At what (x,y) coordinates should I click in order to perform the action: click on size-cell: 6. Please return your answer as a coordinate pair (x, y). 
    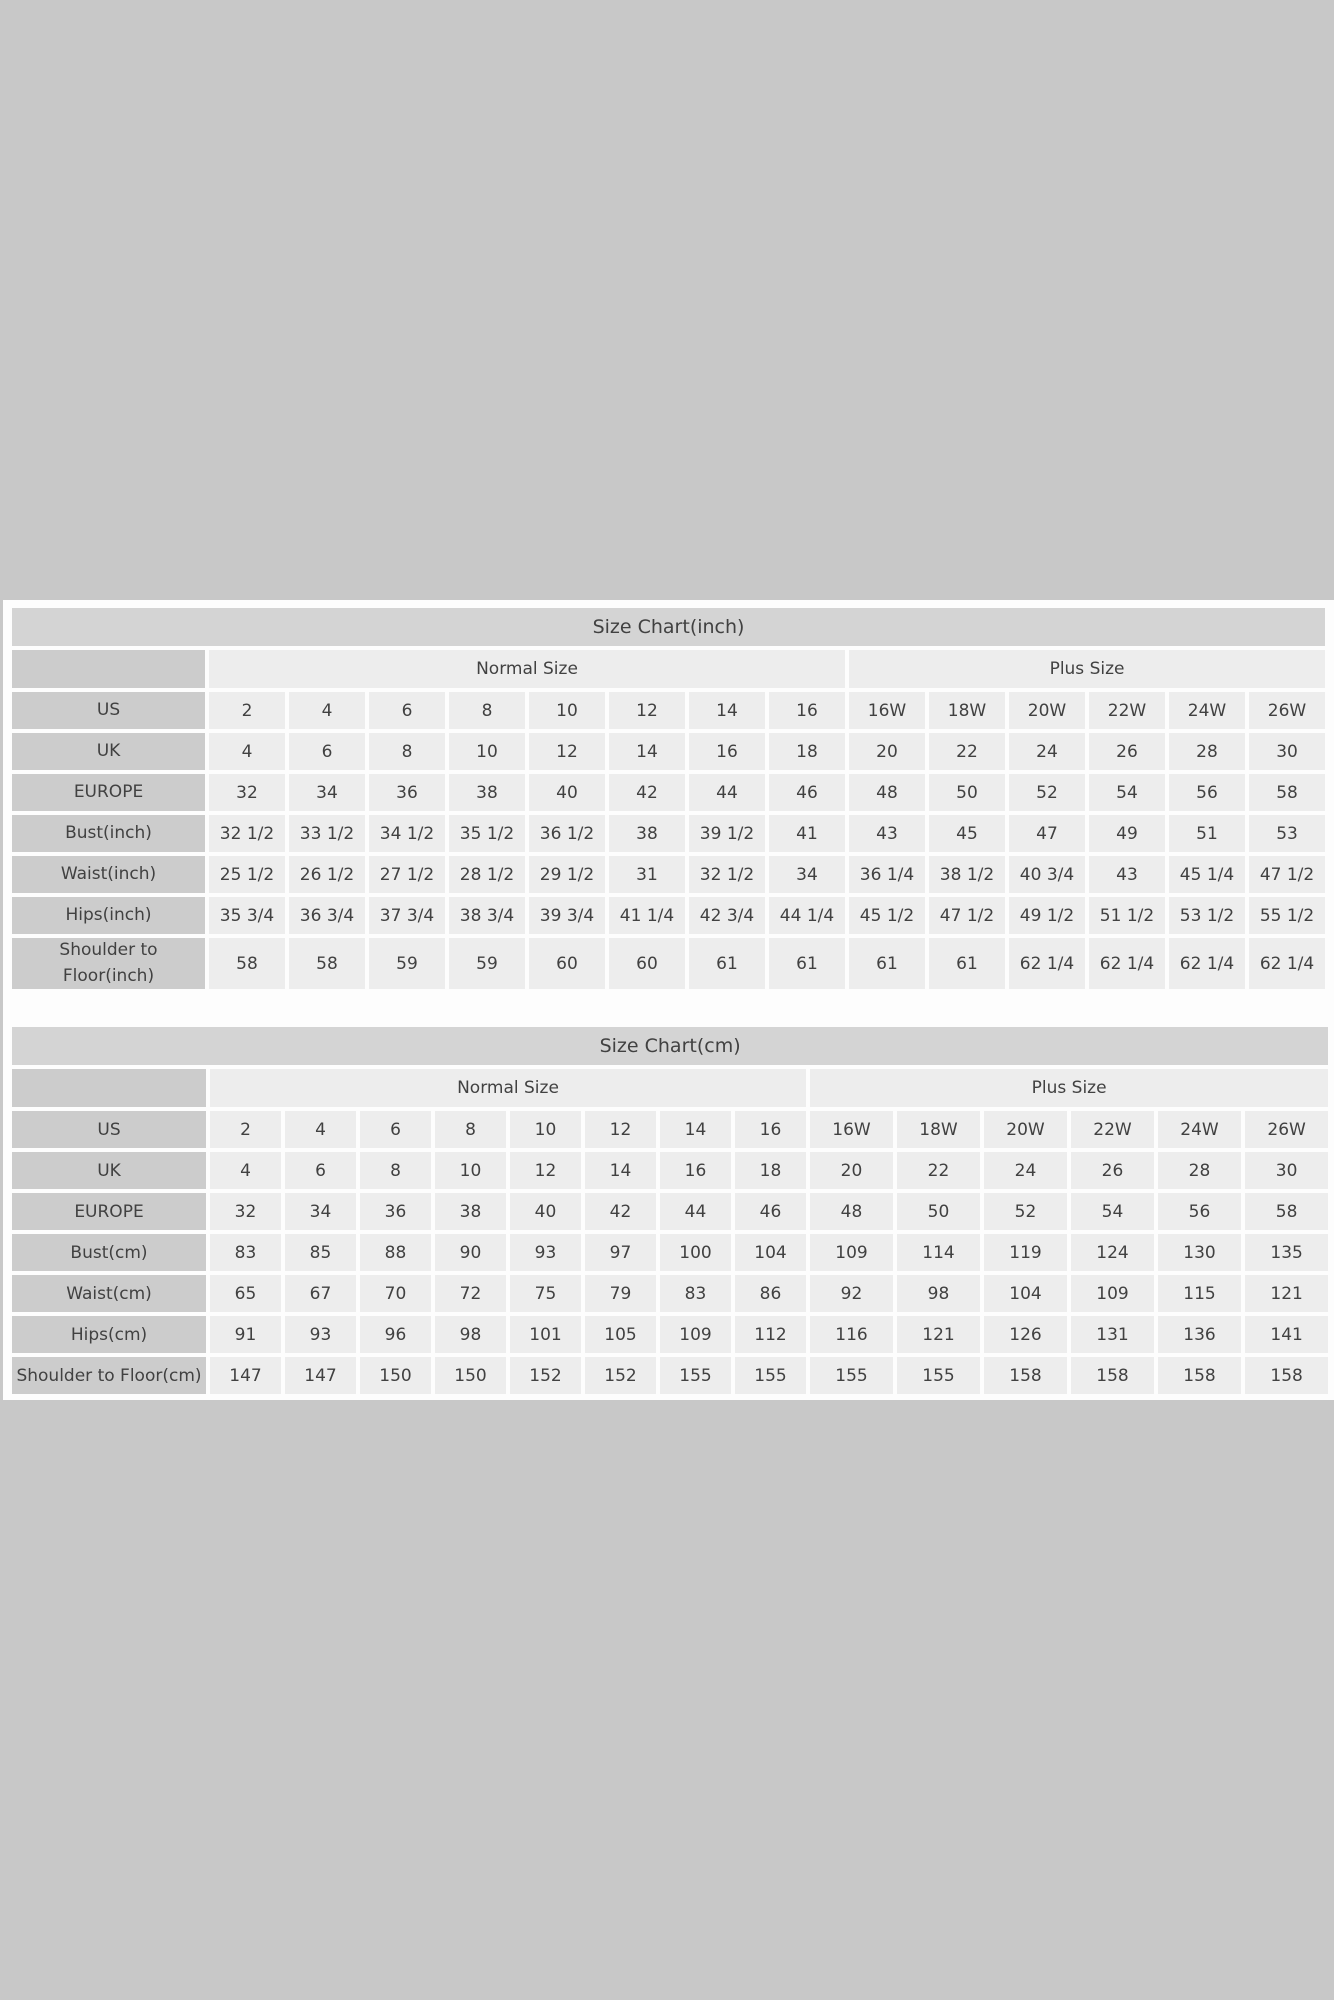
    Looking at the image, I should click on (327, 751).